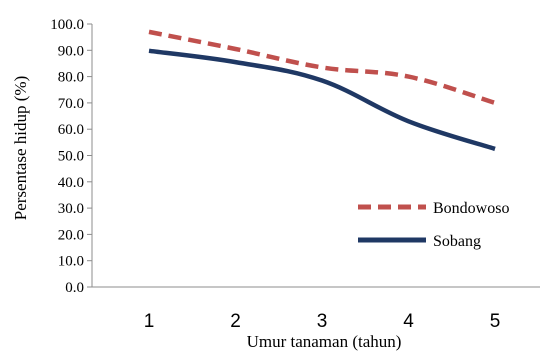 The image size is (540, 354). Describe the element at coordinates (71, 209) in the screenshot. I see `y-tick-label: 30.0` at that location.